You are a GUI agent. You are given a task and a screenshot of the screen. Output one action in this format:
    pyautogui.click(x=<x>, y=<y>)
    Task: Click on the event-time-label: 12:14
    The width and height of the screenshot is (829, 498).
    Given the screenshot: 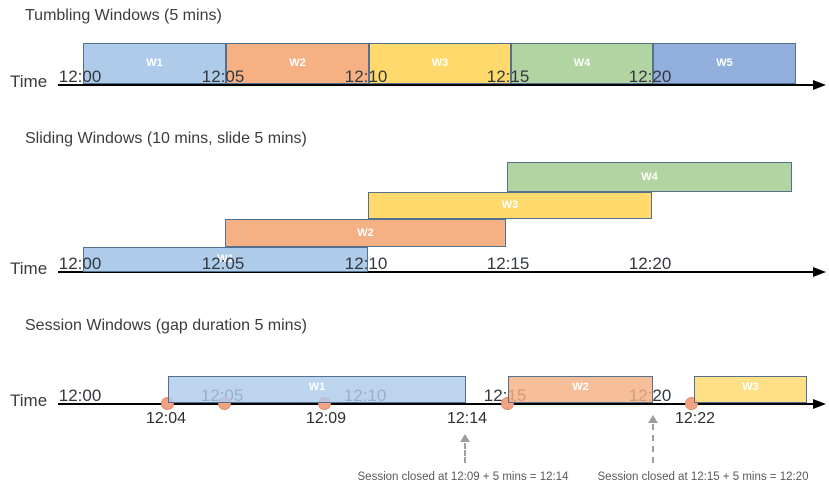 What is the action you would take?
    pyautogui.click(x=467, y=418)
    